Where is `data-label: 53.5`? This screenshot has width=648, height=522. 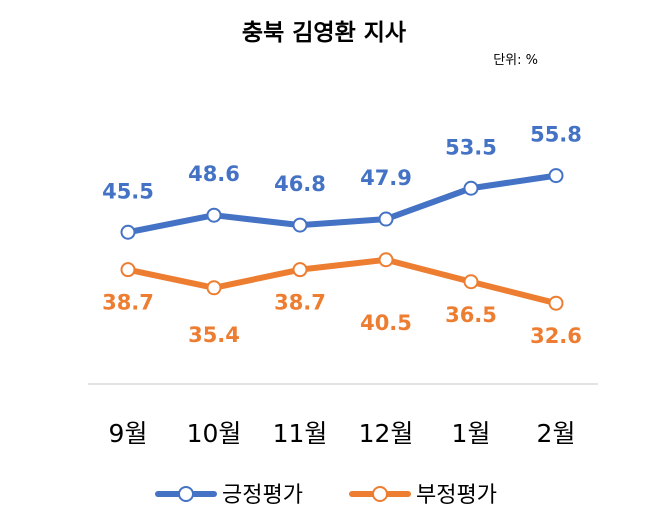
data-label: 53.5 is located at coordinates (471, 147).